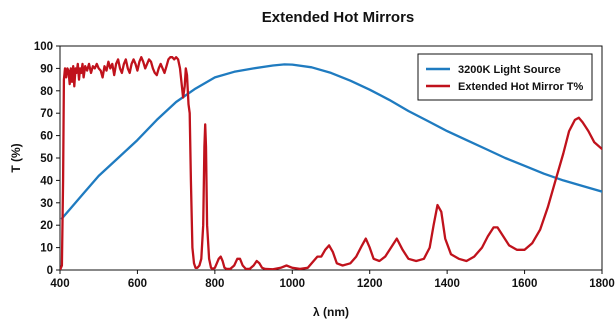 The image size is (616, 328). Describe the element at coordinates (509, 70) in the screenshot. I see `legend-label-light-source: 3200K Light Source` at that location.